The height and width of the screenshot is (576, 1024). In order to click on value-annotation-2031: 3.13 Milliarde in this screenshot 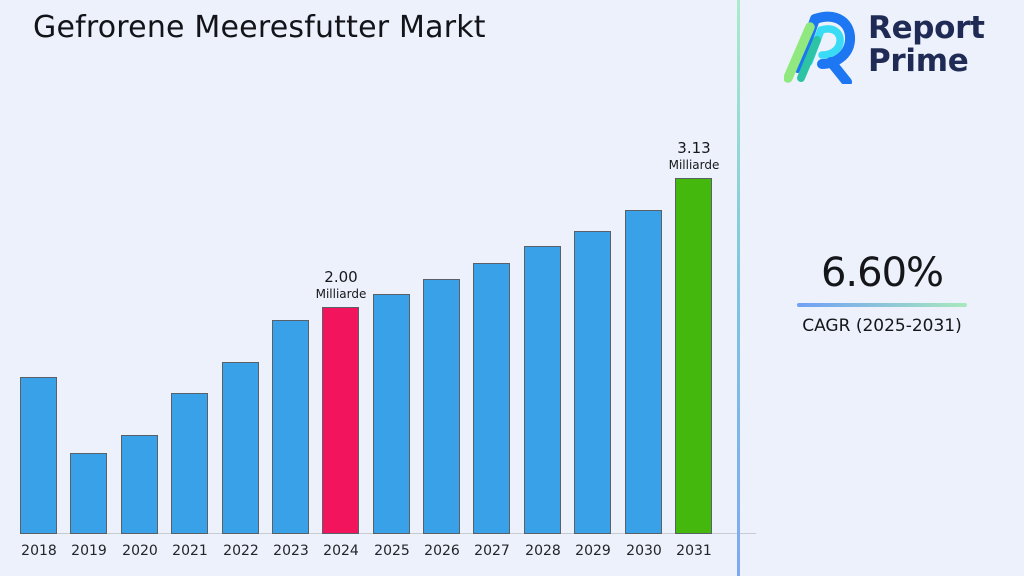, I will do `click(694, 156)`.